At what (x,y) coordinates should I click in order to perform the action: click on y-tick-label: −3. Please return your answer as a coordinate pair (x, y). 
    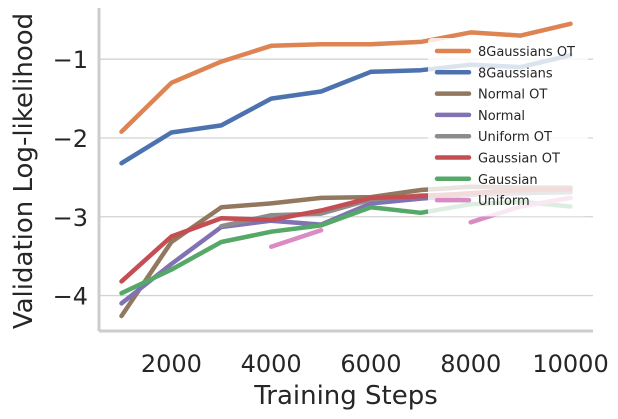
    Looking at the image, I should click on (70, 218).